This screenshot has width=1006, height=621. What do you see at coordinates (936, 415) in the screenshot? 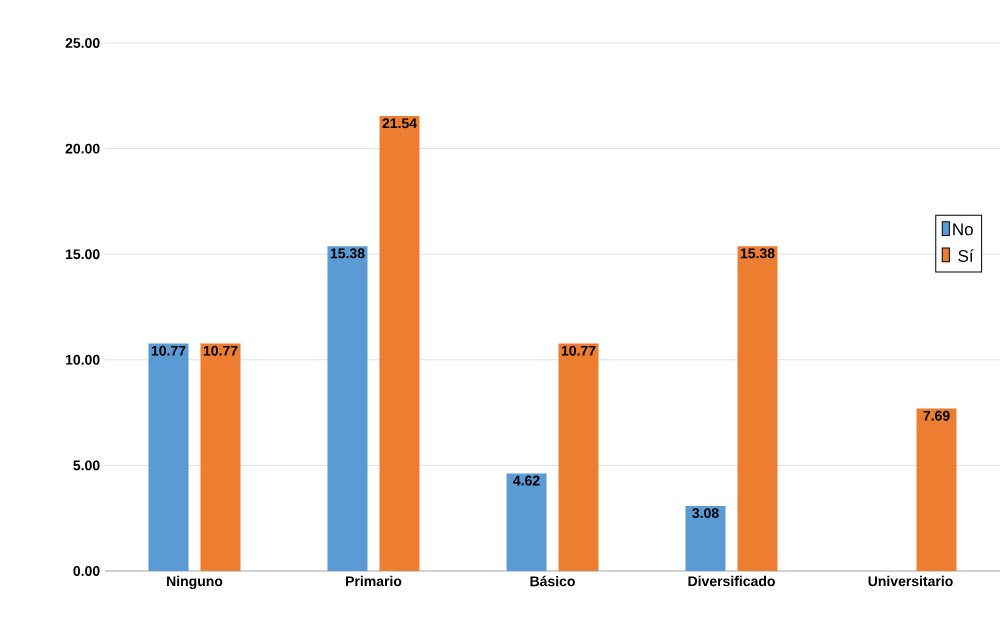
I see `data-label: 7.69` at bounding box center [936, 415].